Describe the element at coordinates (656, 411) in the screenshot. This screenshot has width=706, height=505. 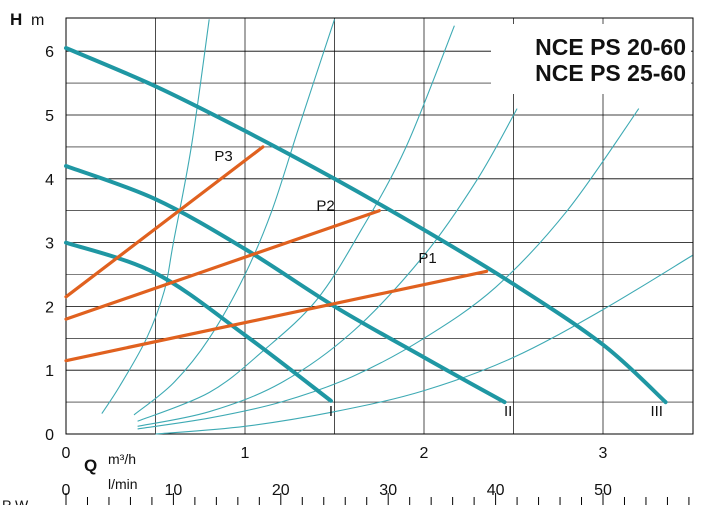
I see `curve-label: III` at that location.